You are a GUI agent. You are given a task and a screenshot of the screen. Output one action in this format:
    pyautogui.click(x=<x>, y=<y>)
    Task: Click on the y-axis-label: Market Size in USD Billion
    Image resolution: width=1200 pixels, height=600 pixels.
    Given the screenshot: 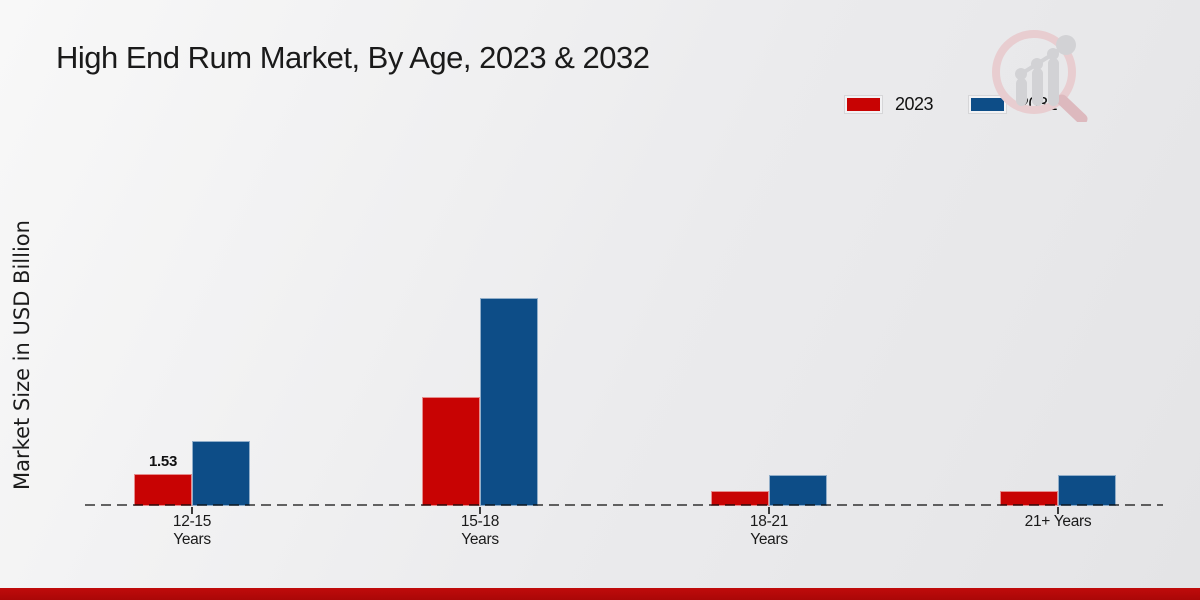 What is the action you would take?
    pyautogui.click(x=22, y=355)
    